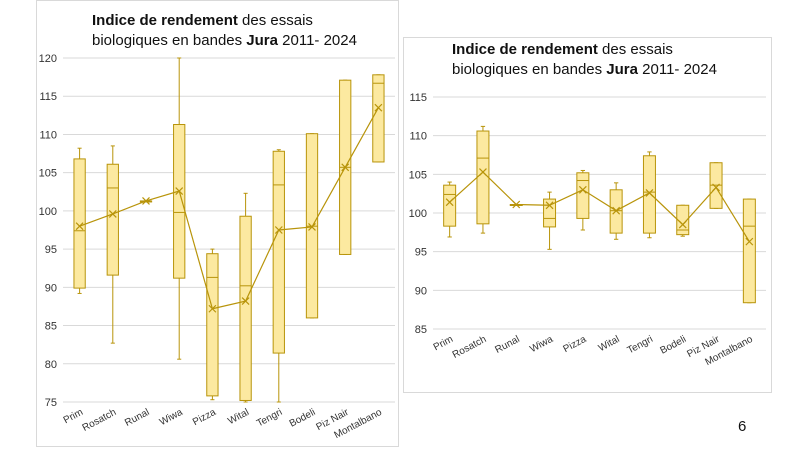 The image size is (800, 450). I want to click on y-tick-label: 75, so click(51, 403).